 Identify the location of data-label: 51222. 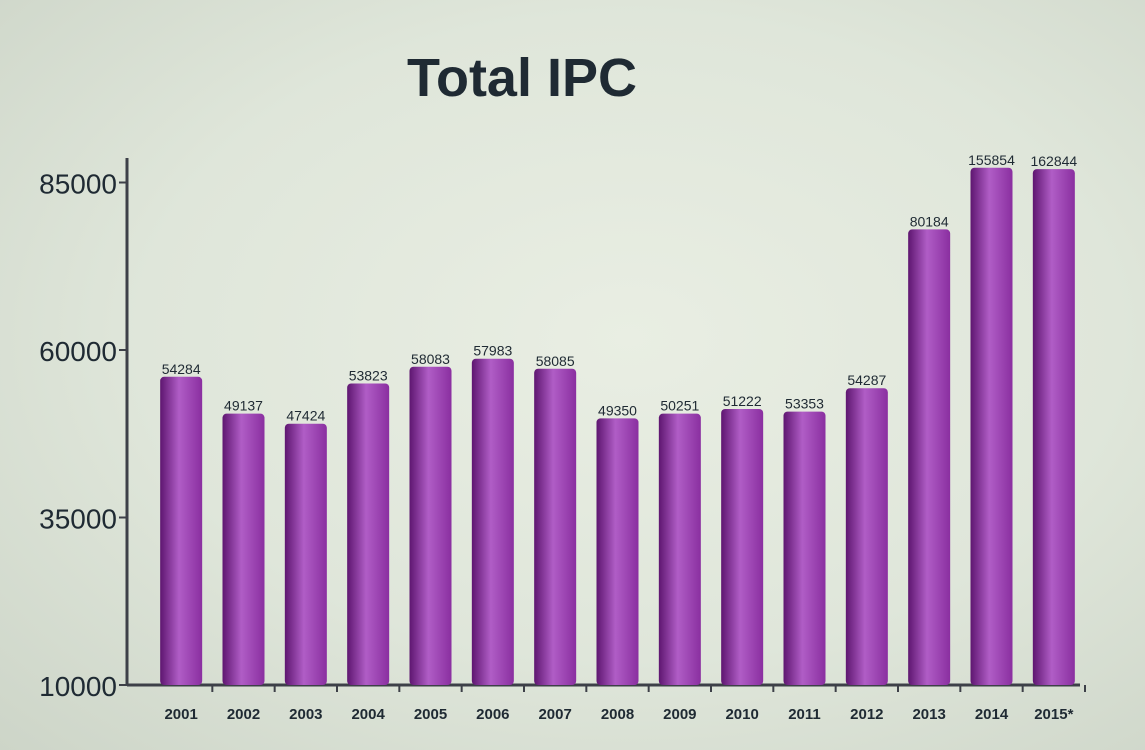
(742, 401).